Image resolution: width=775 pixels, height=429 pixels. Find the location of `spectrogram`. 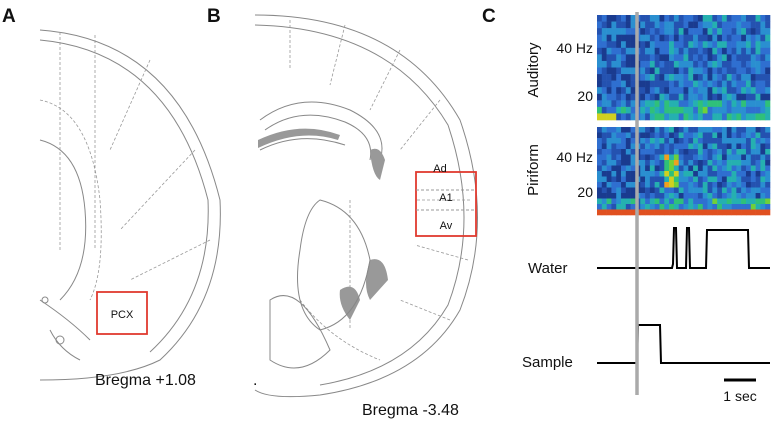

spectrogram is located at coordinates (684, 171).